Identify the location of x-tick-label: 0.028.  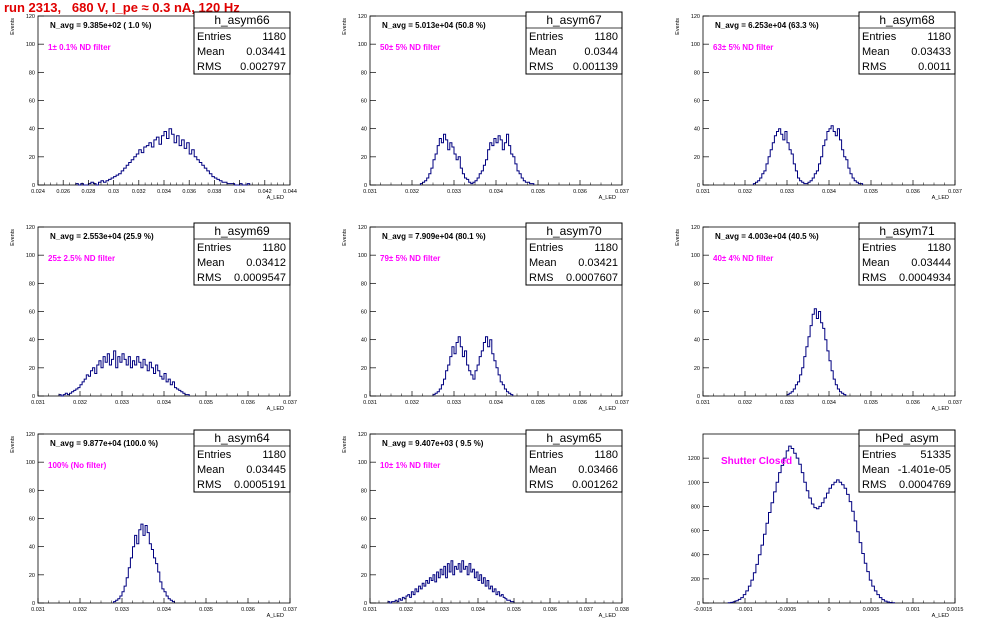
(89, 192).